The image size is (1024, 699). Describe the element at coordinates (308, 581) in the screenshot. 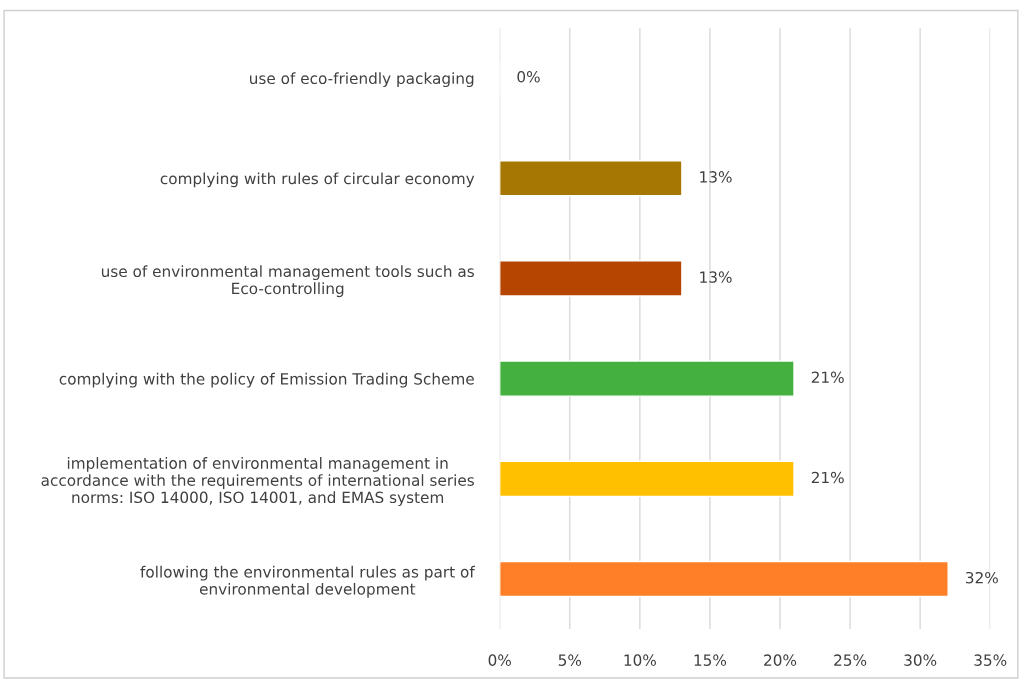

I see `y-tick-label: following the environmental rules as part of environmental development` at that location.